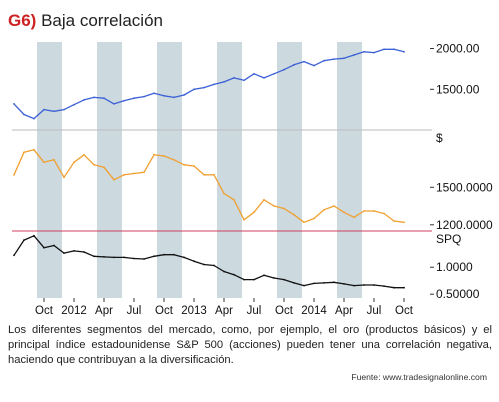  Describe the element at coordinates (458, 89) in the screenshot. I see `y-tick-label: 1500.00` at that location.